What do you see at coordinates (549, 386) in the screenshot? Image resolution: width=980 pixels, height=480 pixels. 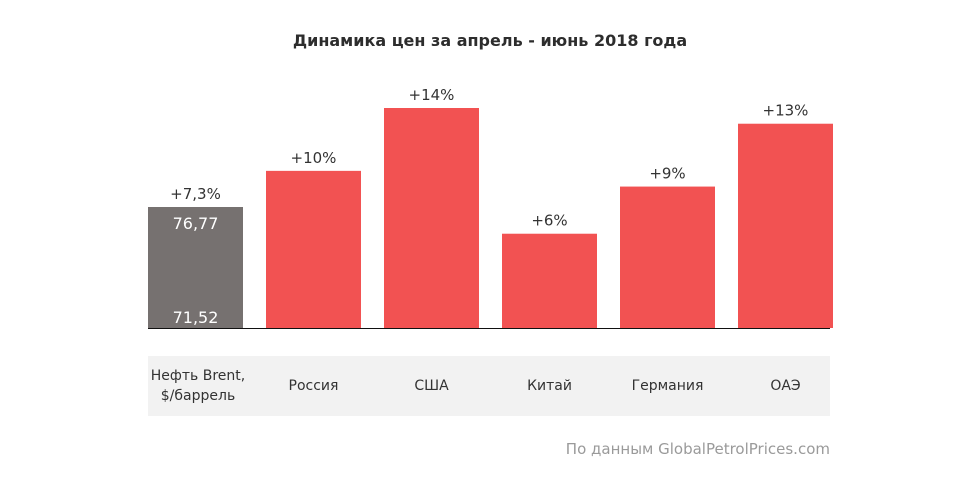 I see `category-label-3: Китай` at bounding box center [549, 386].